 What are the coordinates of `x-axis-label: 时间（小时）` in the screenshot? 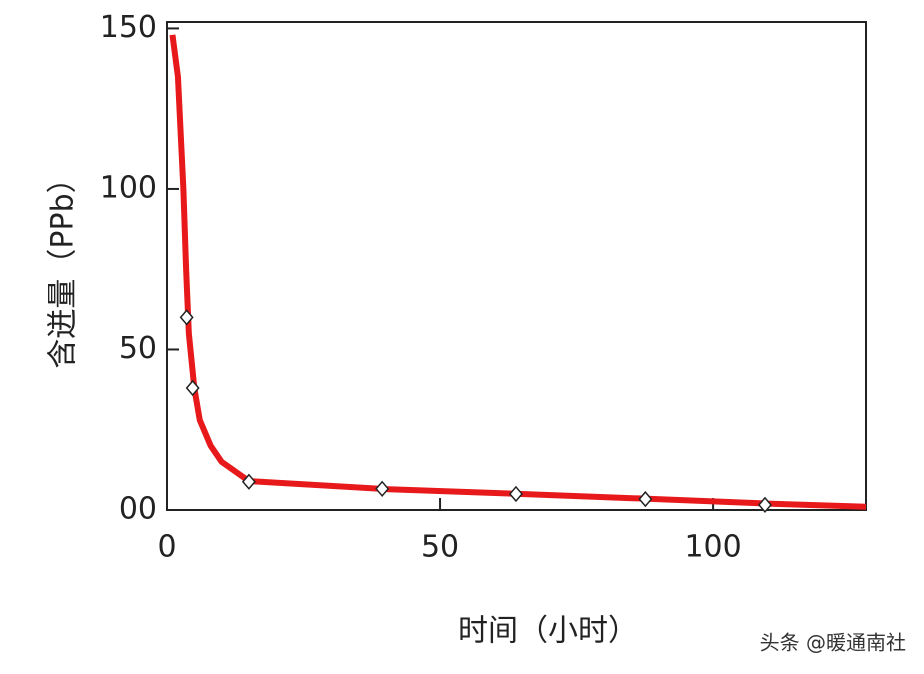 It's located at (548, 631).